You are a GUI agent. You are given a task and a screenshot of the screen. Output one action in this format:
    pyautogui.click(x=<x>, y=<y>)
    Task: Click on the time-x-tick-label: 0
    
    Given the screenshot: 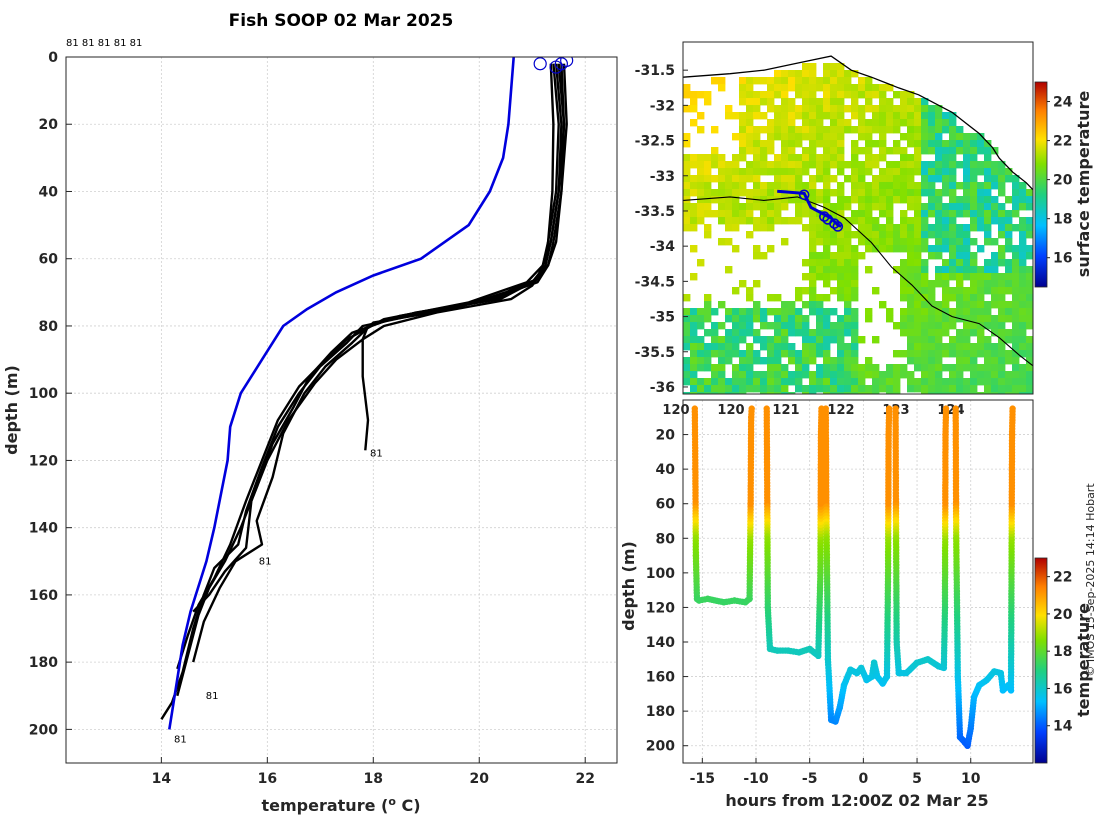 What is the action you would take?
    pyautogui.click(x=863, y=779)
    